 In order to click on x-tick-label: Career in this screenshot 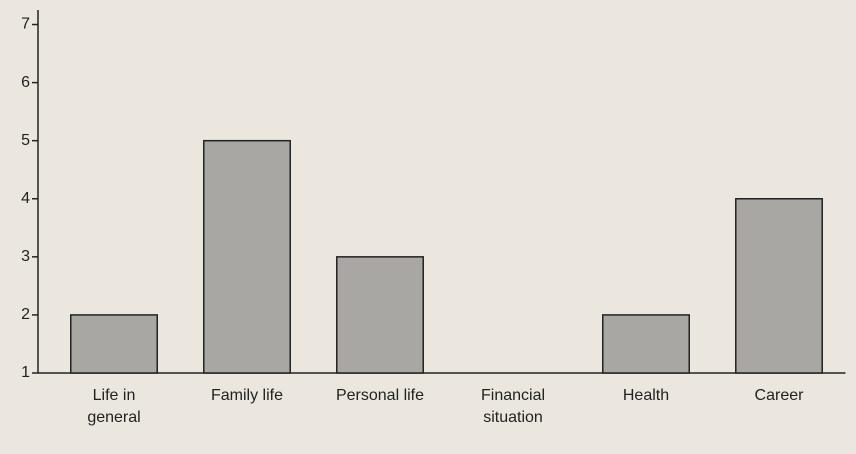, I will do `click(779, 395)`.